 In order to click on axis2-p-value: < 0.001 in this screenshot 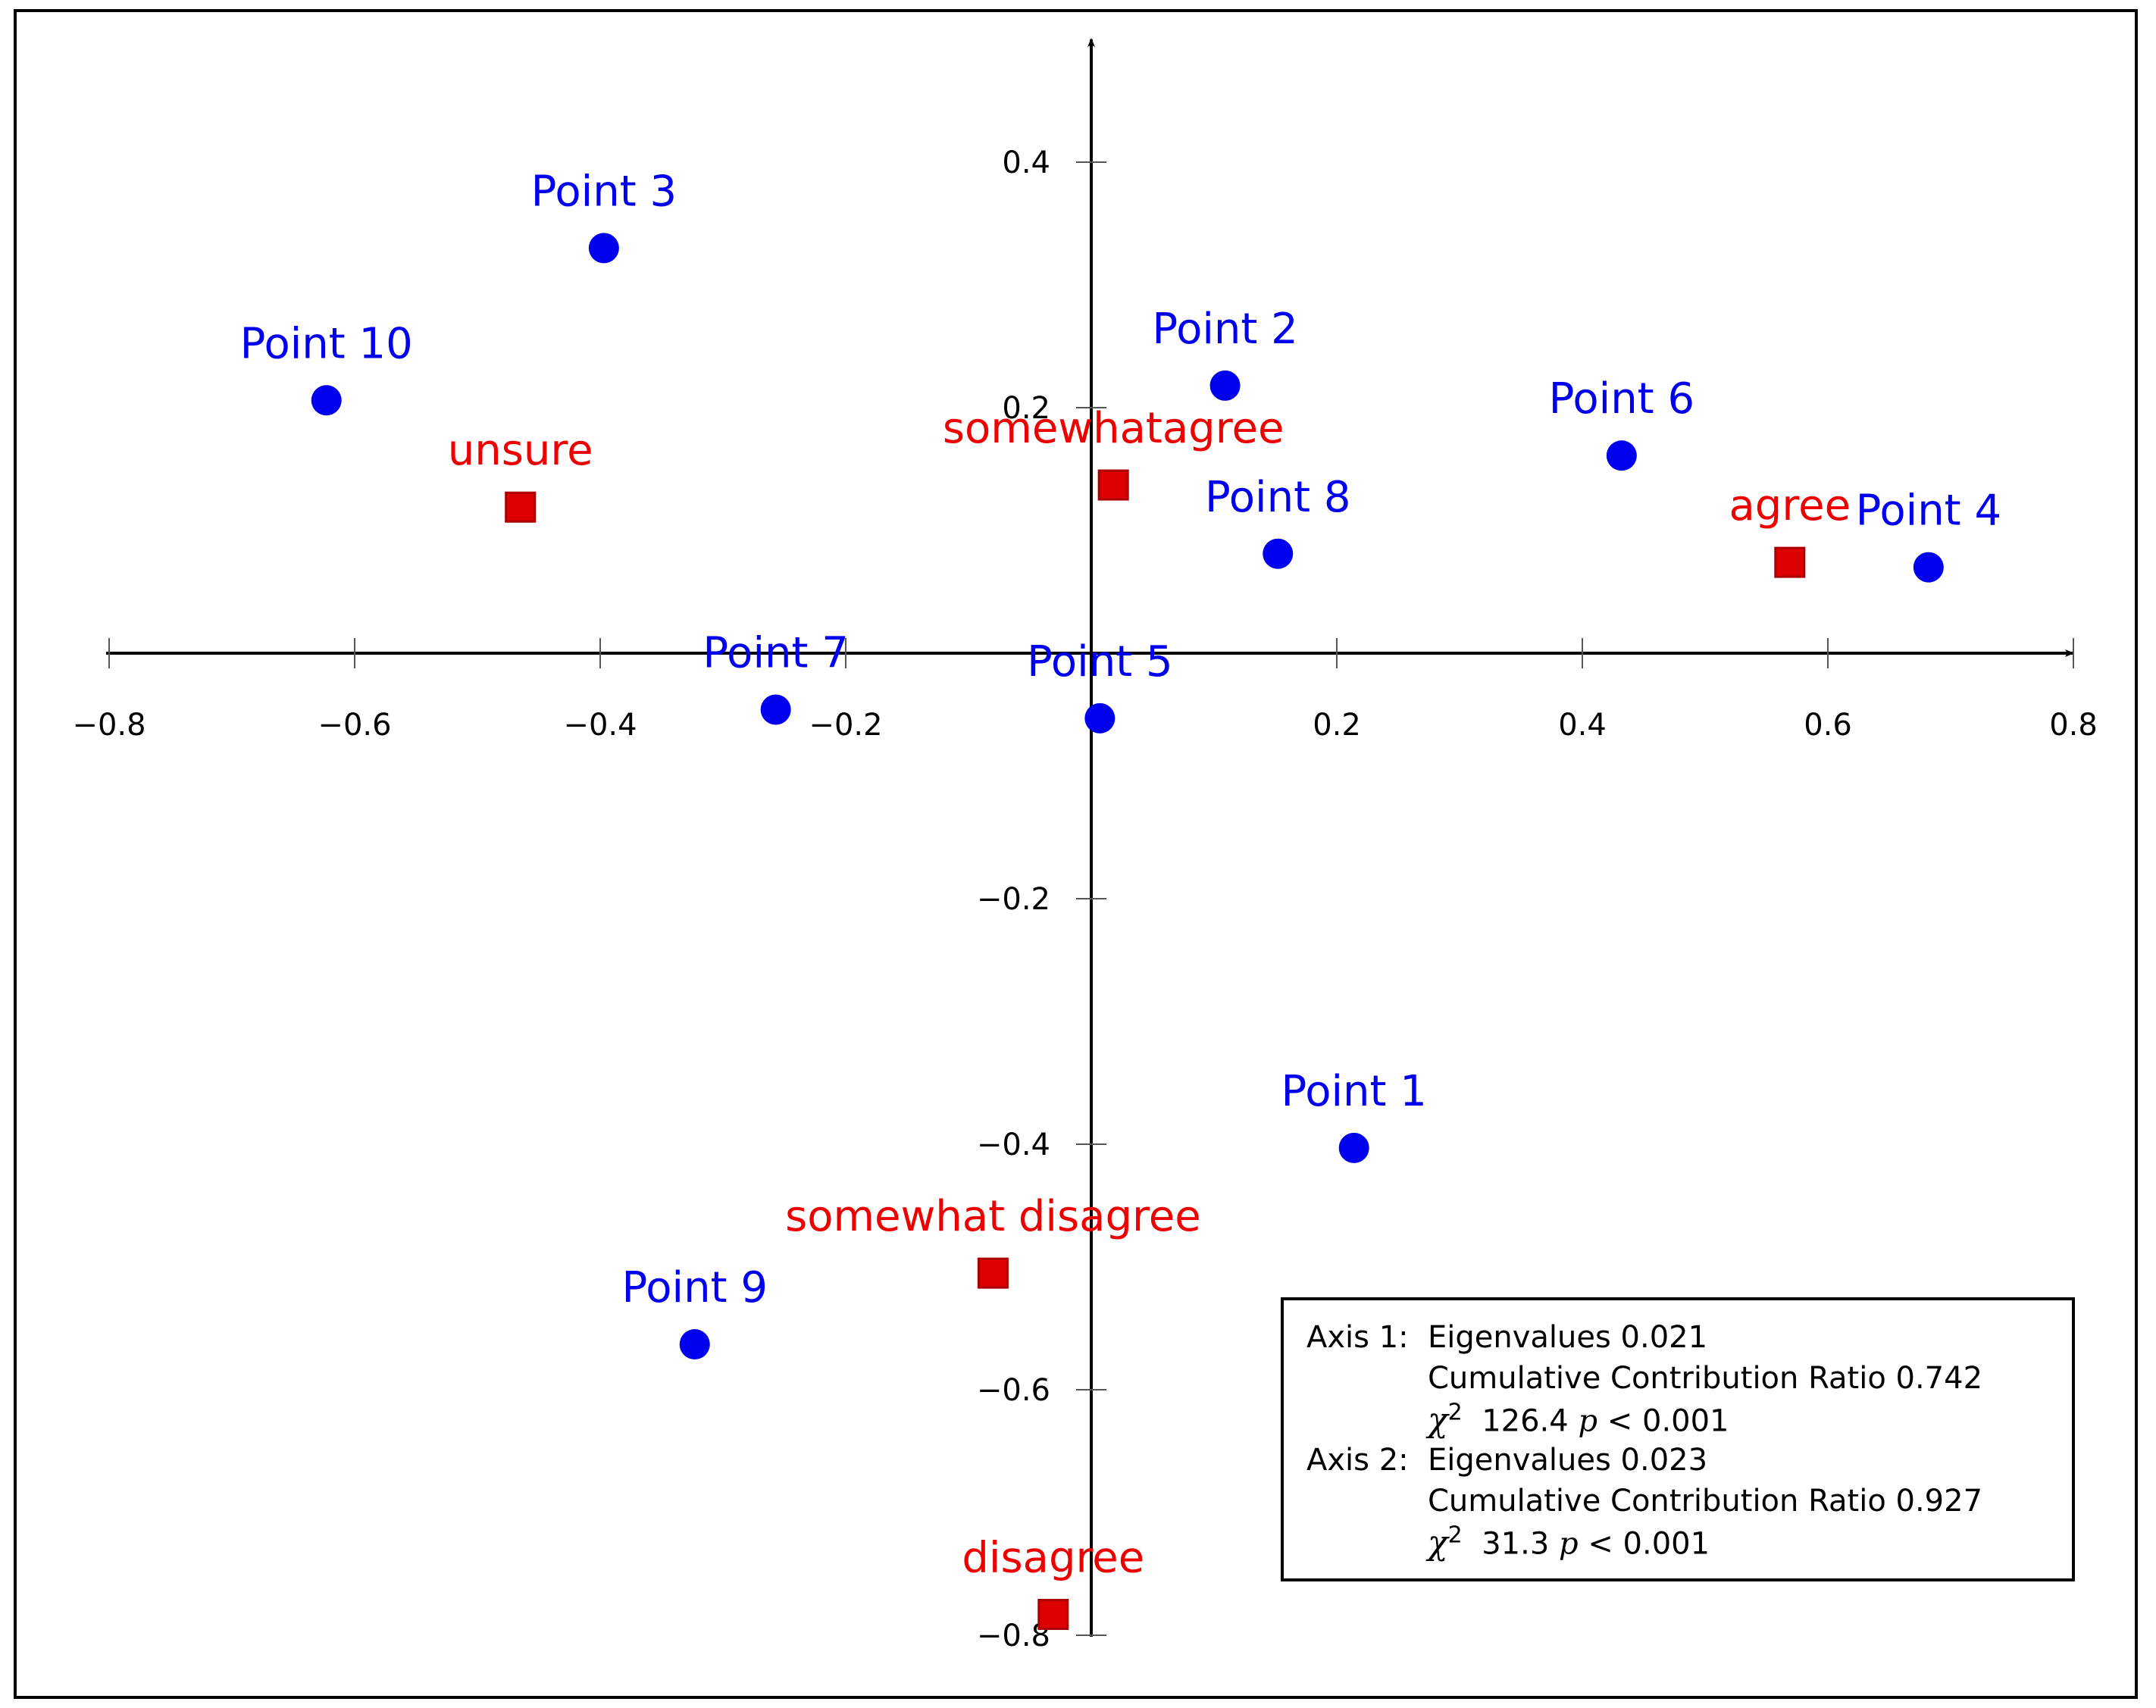, I will do `click(1649, 1544)`.